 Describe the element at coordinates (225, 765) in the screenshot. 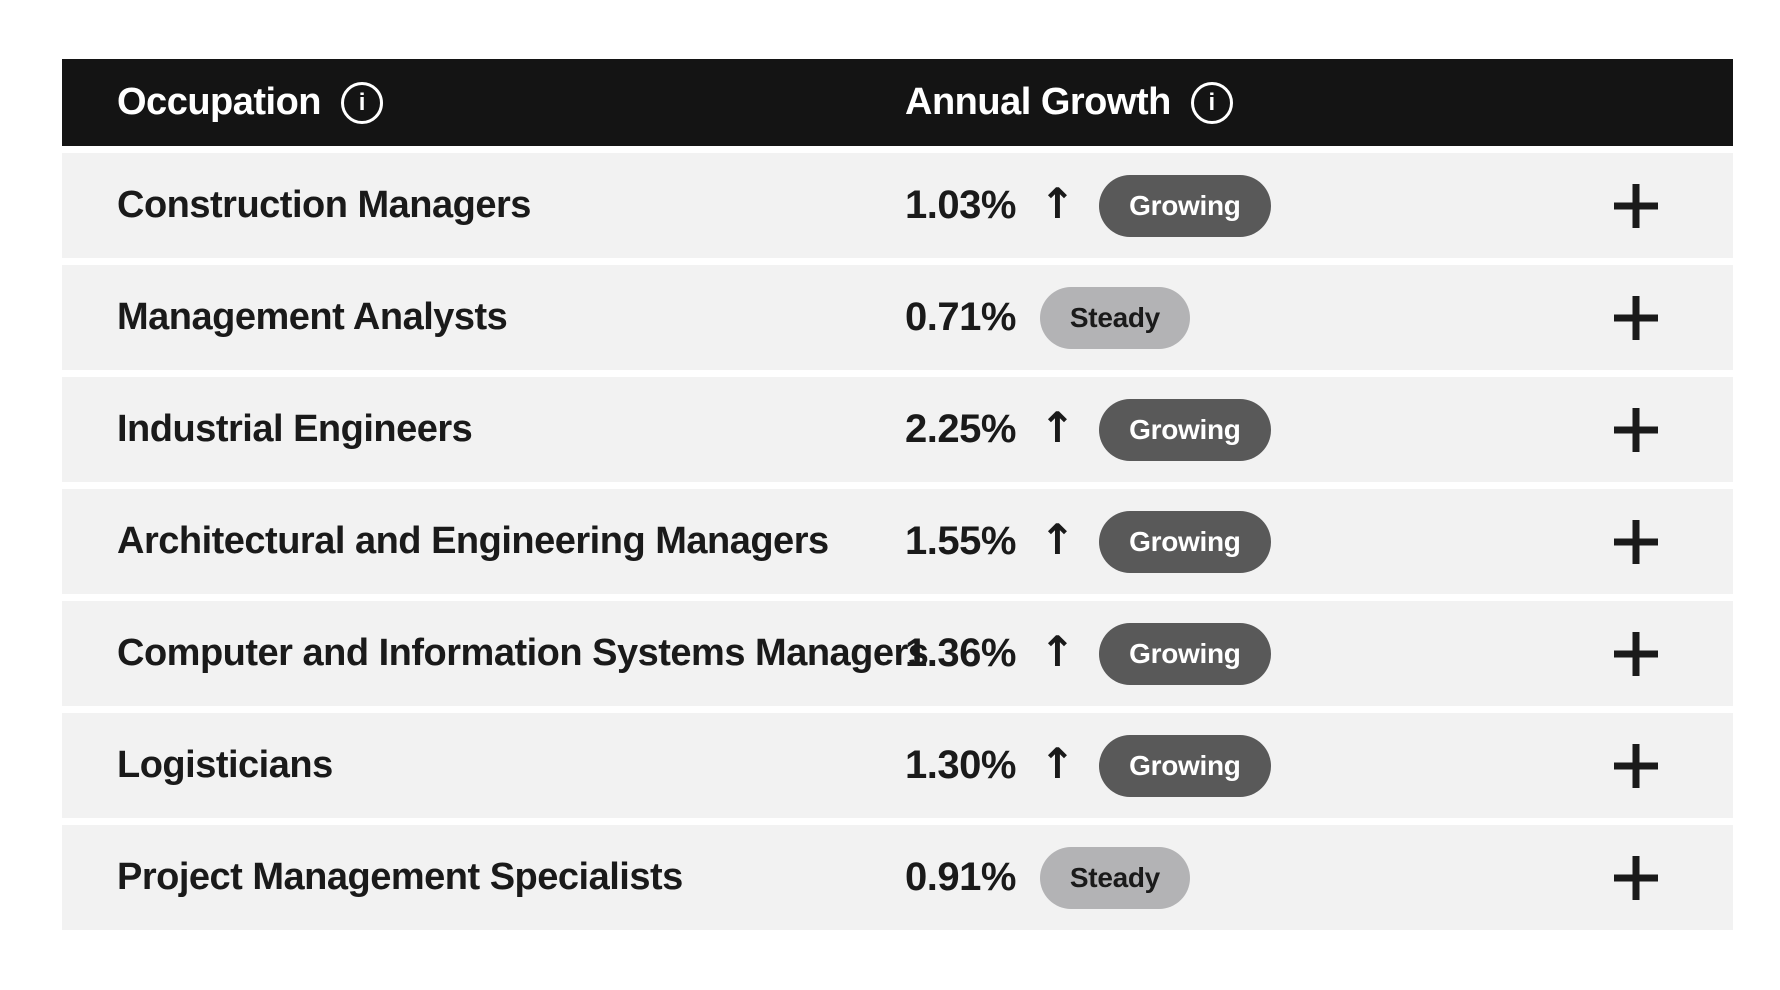

I see `occupation-cell: Logisticians` at that location.